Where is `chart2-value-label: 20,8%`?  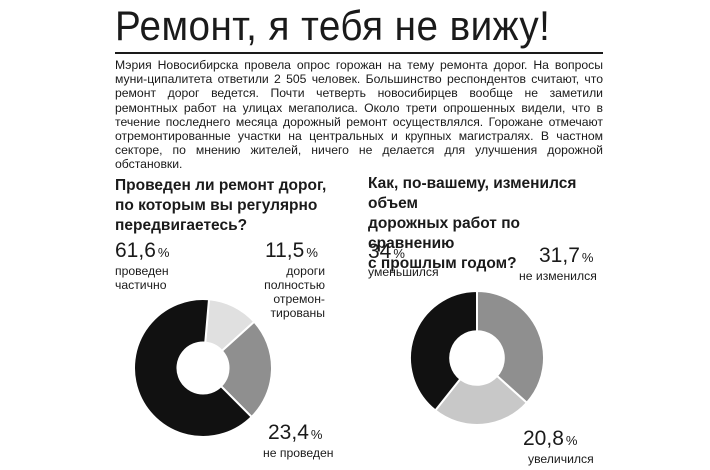
chart2-value-label: 20,8% is located at coordinates (550, 440).